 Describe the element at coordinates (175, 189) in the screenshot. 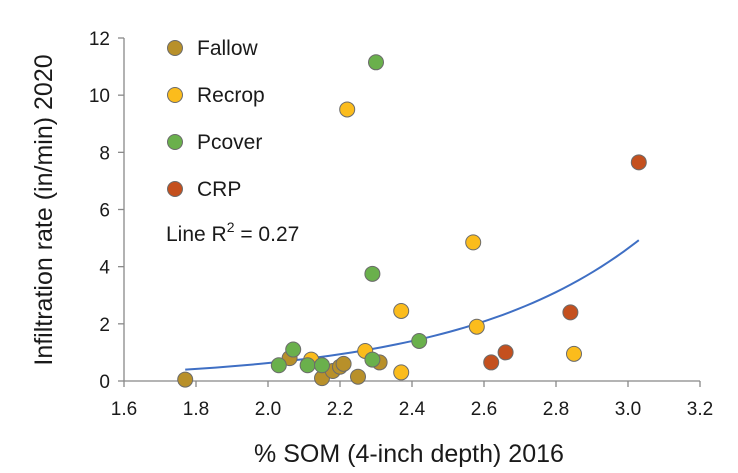

I see `legend-marker-crp` at that location.